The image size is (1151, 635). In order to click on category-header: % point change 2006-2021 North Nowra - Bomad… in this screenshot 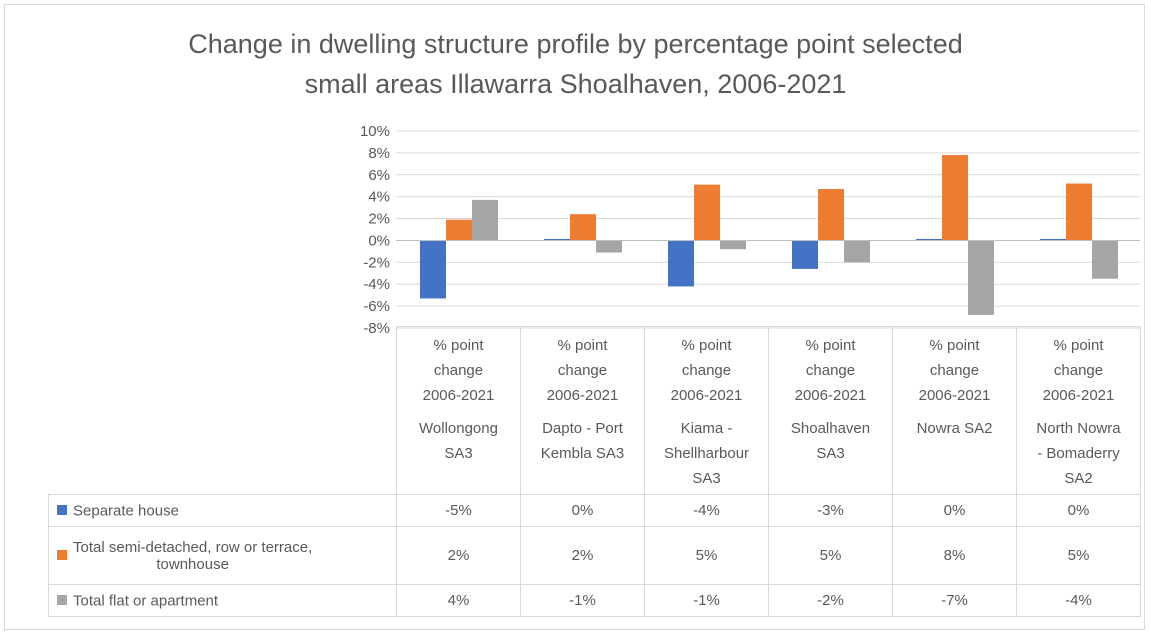, I will do `click(1078, 410)`.